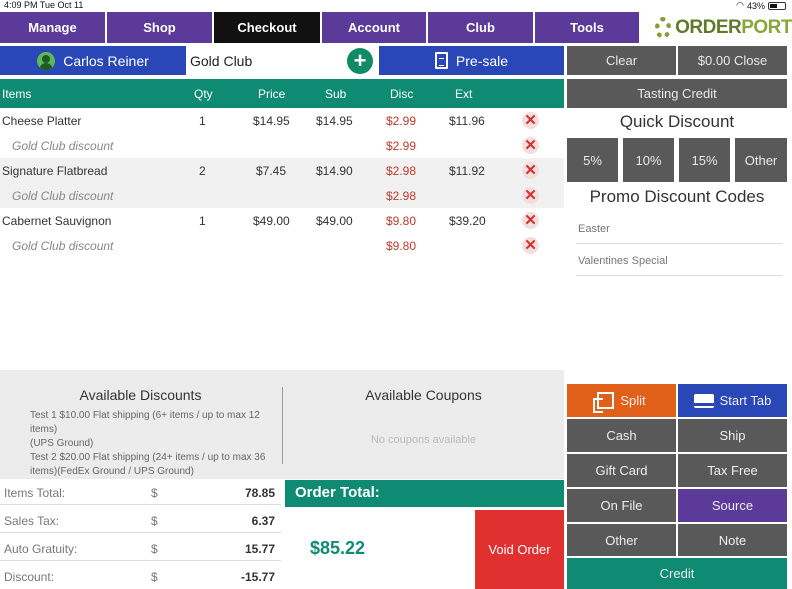 The image size is (792, 589). What do you see at coordinates (621, 400) in the screenshot?
I see `split-button: Split` at bounding box center [621, 400].